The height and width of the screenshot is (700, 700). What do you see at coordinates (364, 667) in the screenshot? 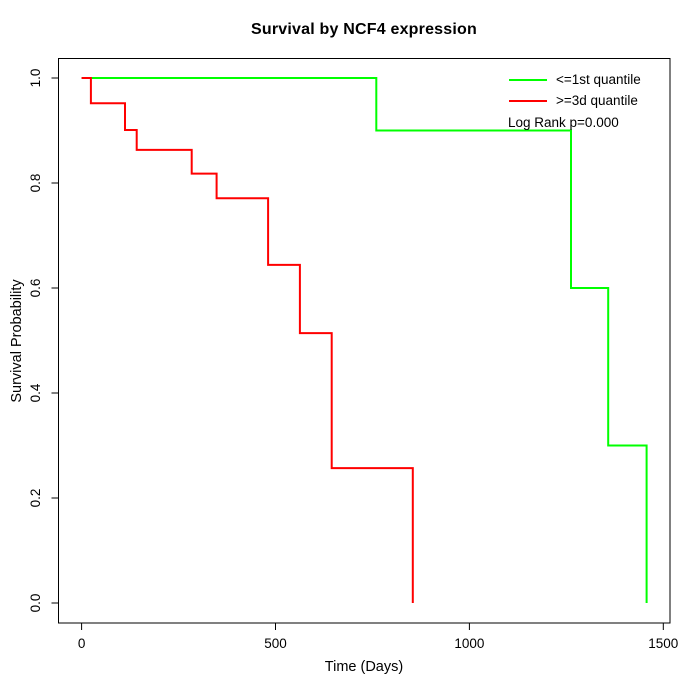
I see `x-axis-label: Time (Days)` at bounding box center [364, 667].